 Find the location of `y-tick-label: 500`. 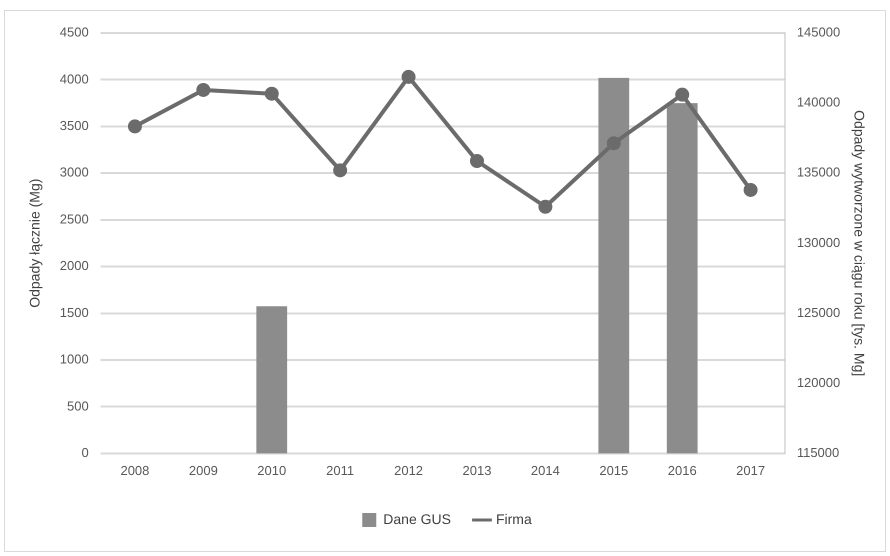

y-tick-label: 500 is located at coordinates (78, 406).